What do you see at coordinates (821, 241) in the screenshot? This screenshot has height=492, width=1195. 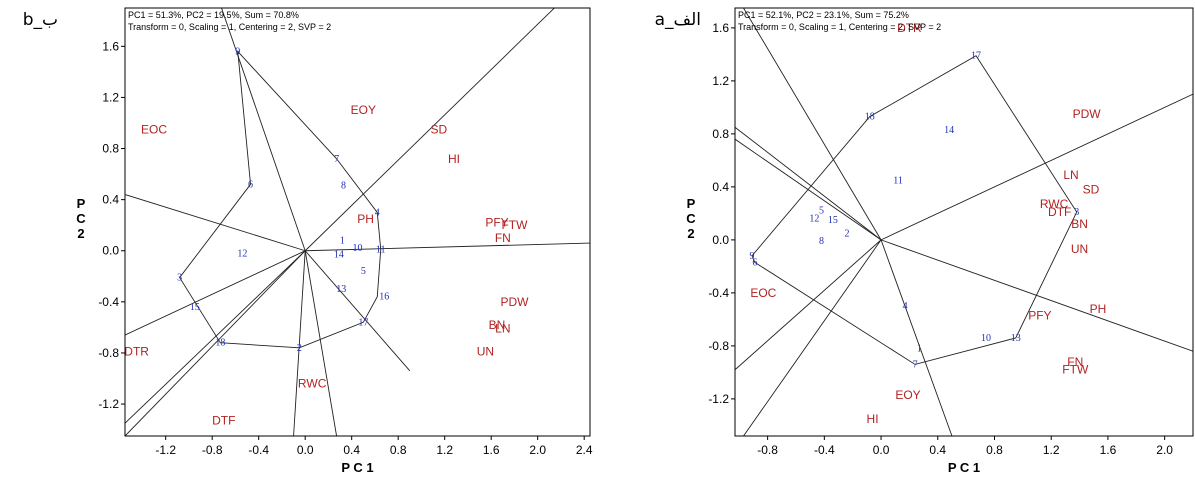 I see `genotype-label: 8` at bounding box center [821, 241].